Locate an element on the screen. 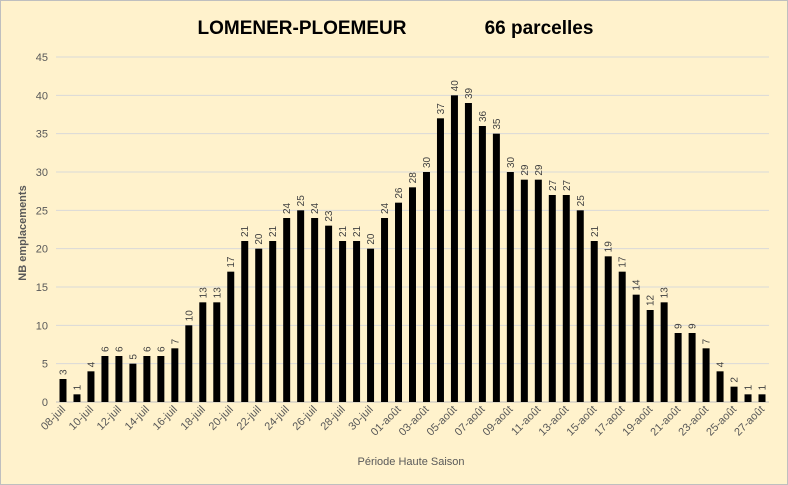 This screenshot has height=485, width=788. y-tick-label: 45 is located at coordinates (42, 58).